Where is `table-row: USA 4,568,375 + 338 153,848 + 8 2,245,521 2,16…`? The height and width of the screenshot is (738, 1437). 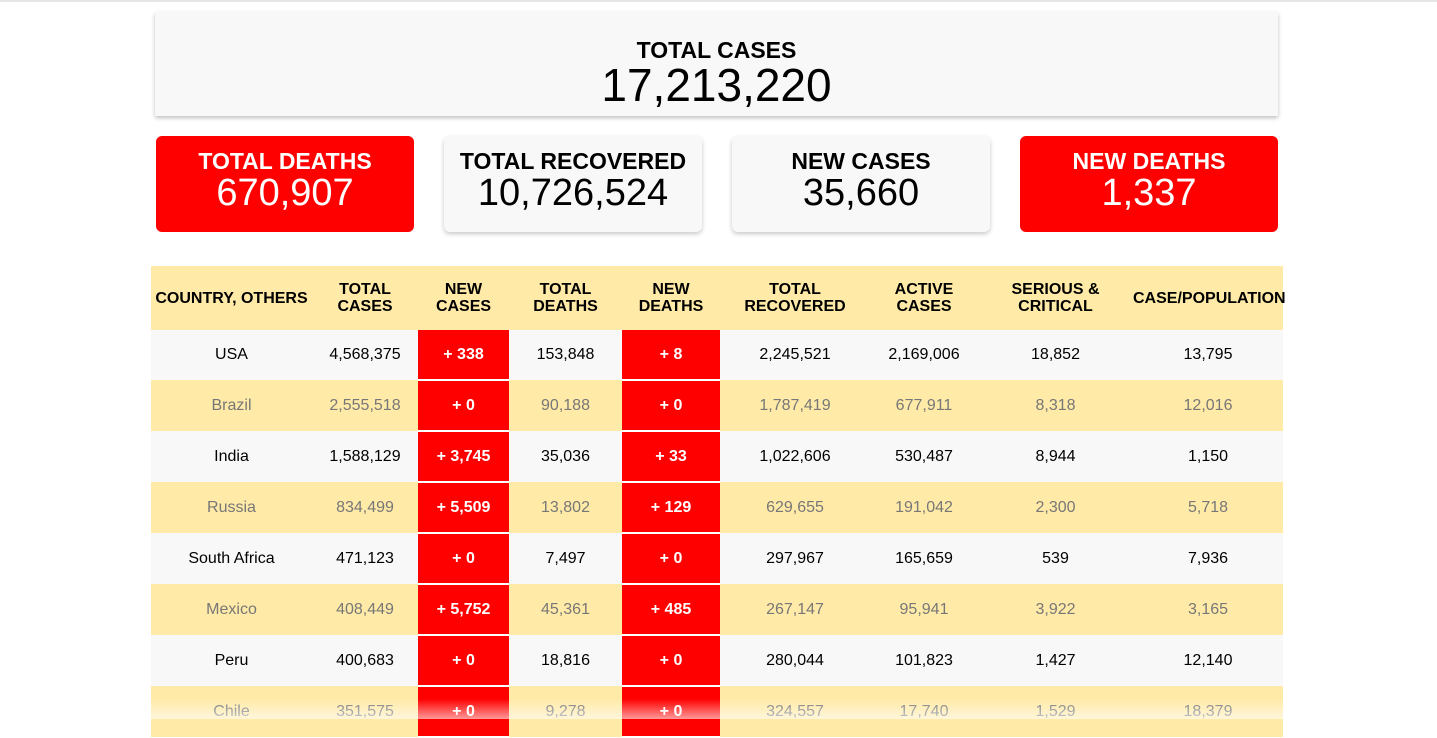 table-row: USA 4,568,375 + 338 153,848 + 8 2,245,521 2,16… is located at coordinates (717, 355).